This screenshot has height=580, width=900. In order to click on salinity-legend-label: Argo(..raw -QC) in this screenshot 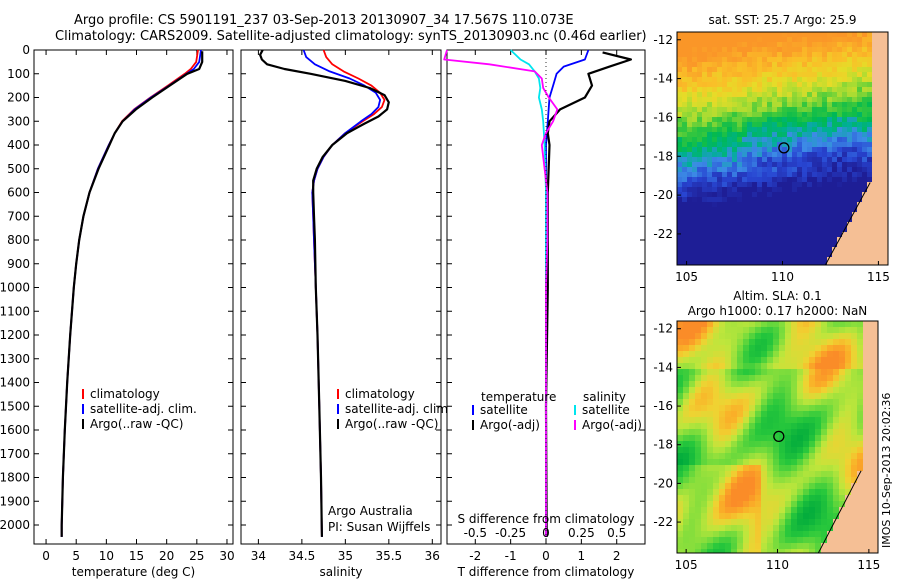, I will do `click(391, 424)`.